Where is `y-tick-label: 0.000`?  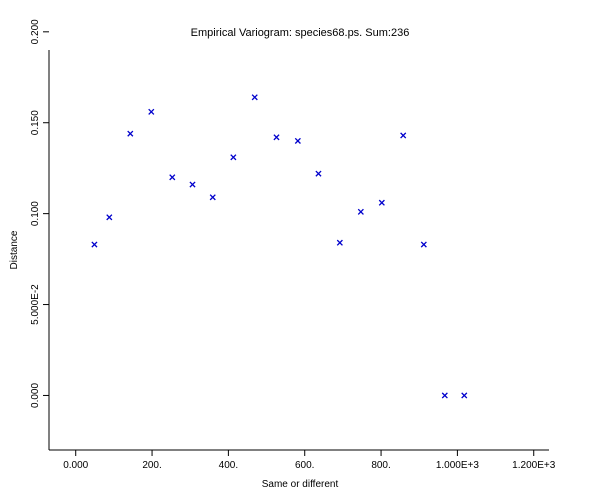
y-tick-label: 0.000 is located at coordinates (35, 395).